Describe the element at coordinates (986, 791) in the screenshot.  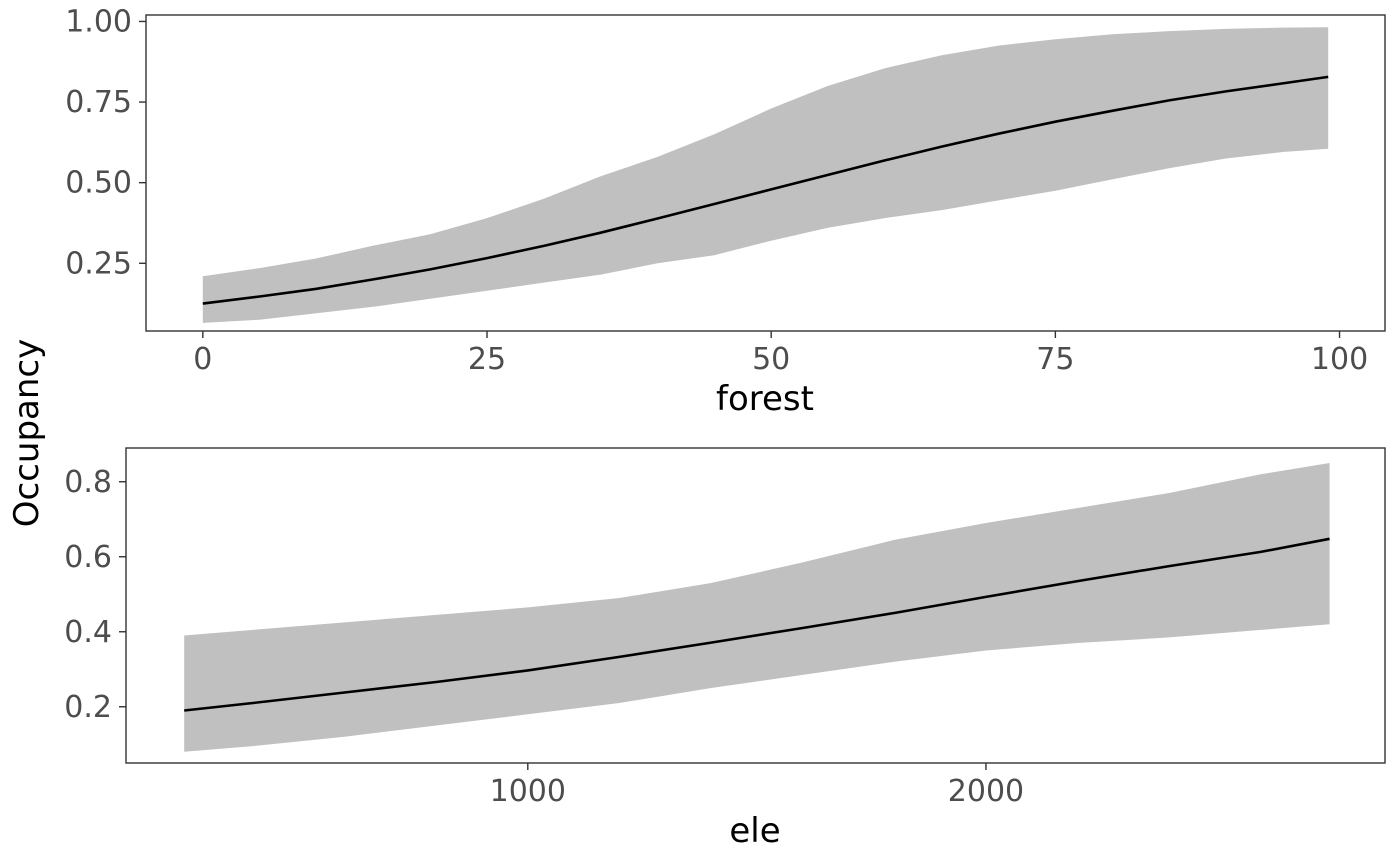
I see `ele-x-tick-label: 2000` at that location.